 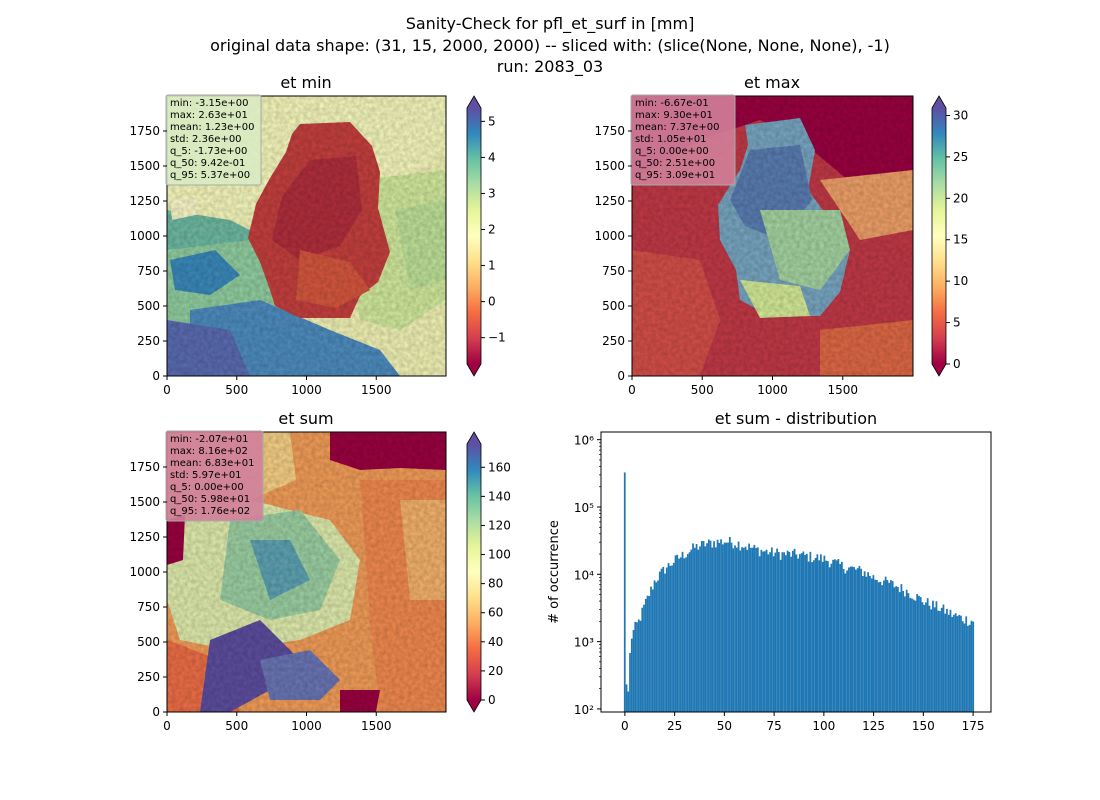 I want to click on stats-box-bg, so click(x=214, y=476).